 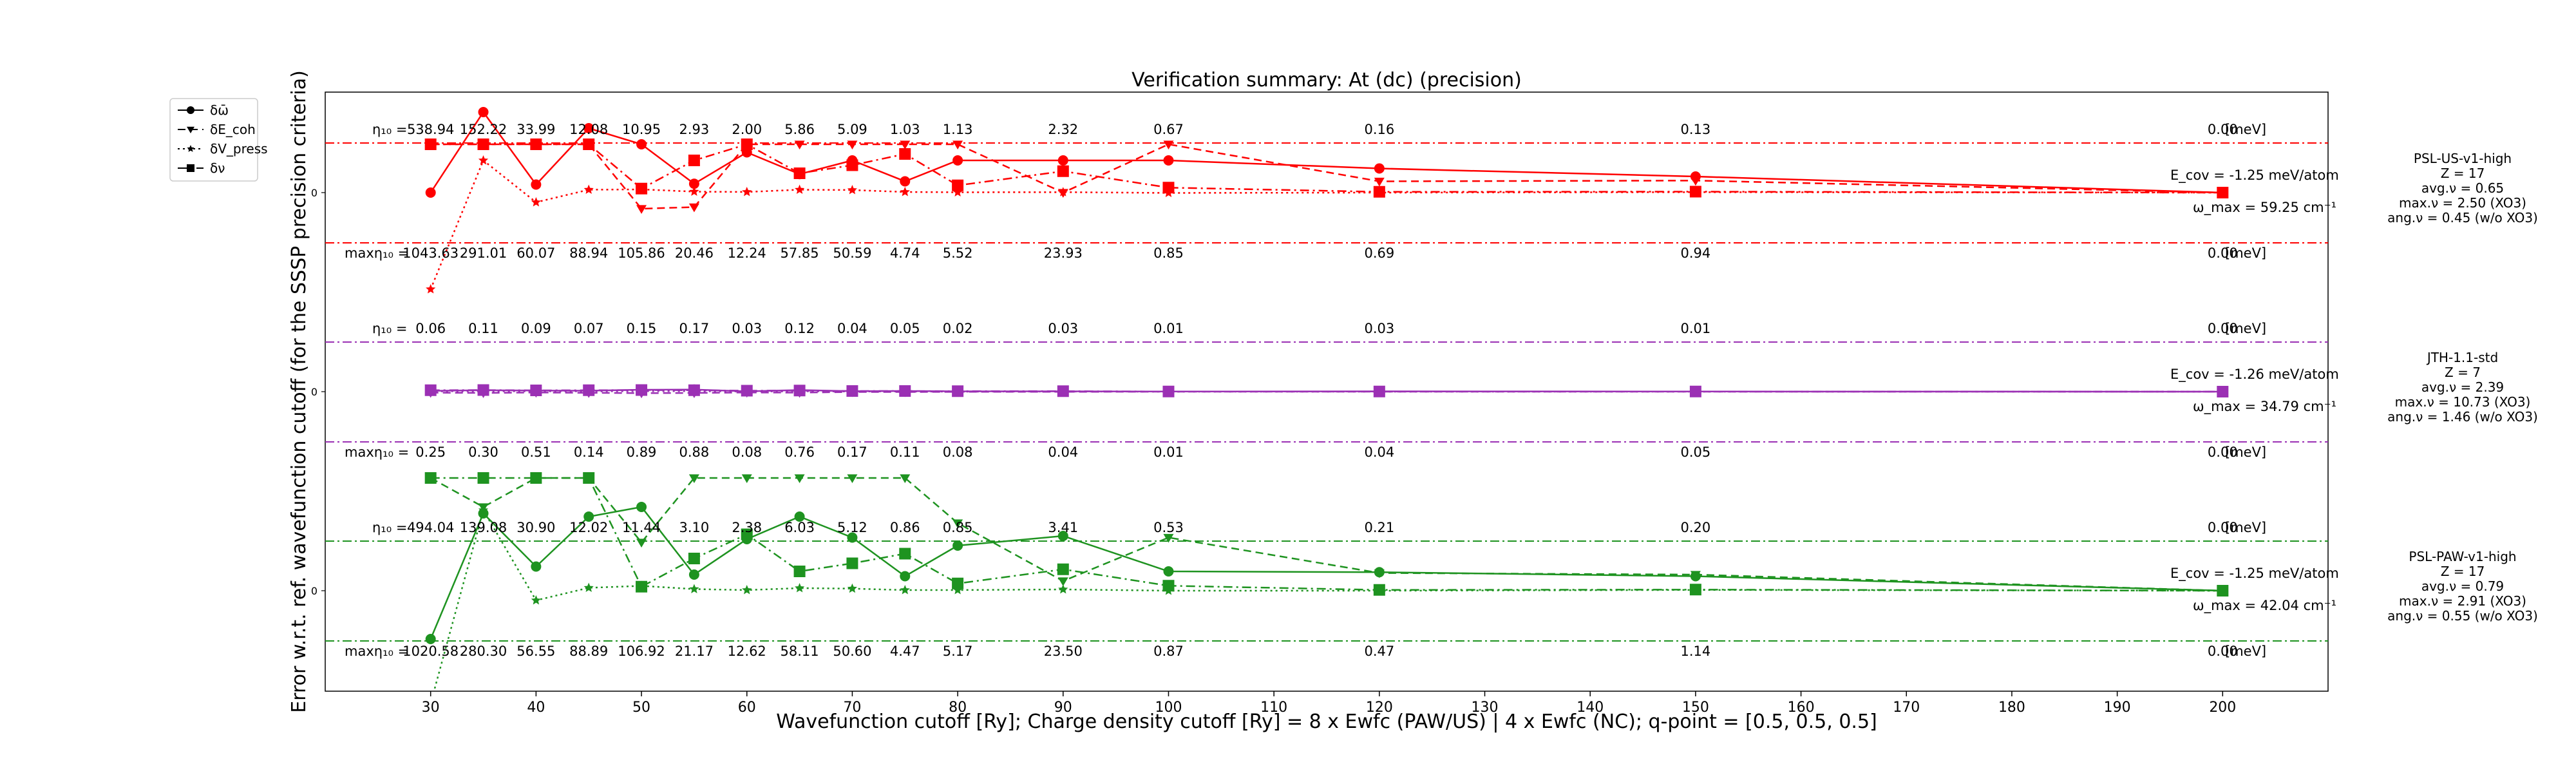 What do you see at coordinates (1485, 708) in the screenshot?
I see `x-tick-label: 130` at bounding box center [1485, 708].